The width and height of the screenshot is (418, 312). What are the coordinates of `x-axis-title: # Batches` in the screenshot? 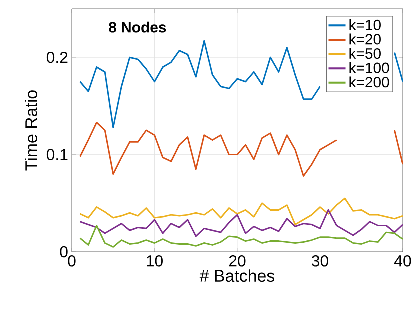 It's located at (237, 276).